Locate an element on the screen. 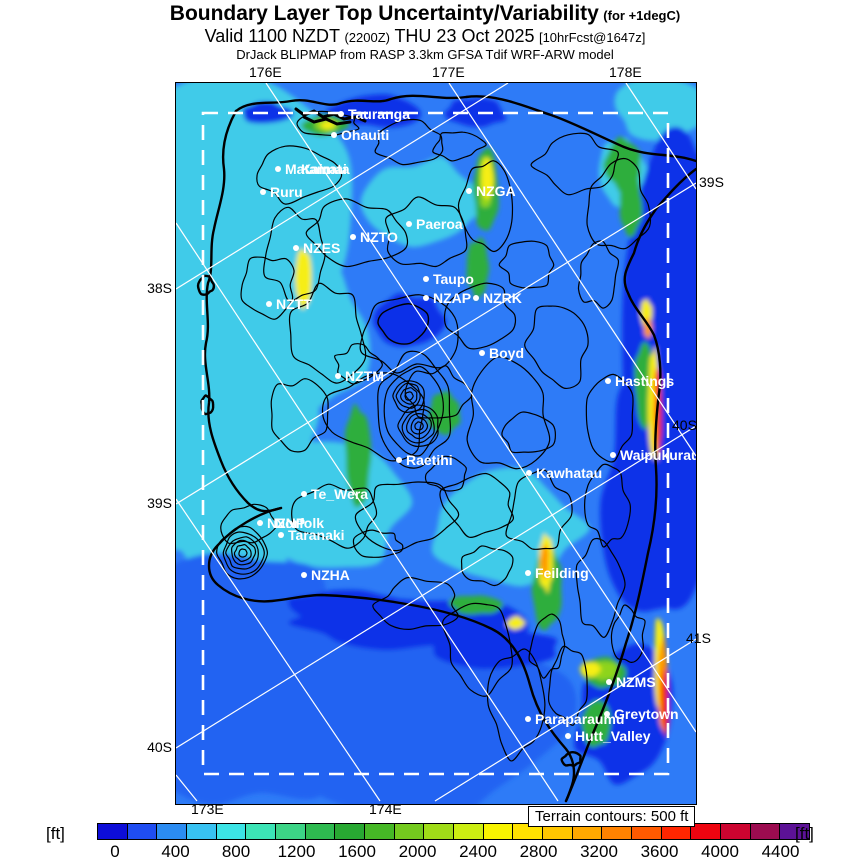  site-label-raetihi: Raetihi is located at coordinates (429, 460).